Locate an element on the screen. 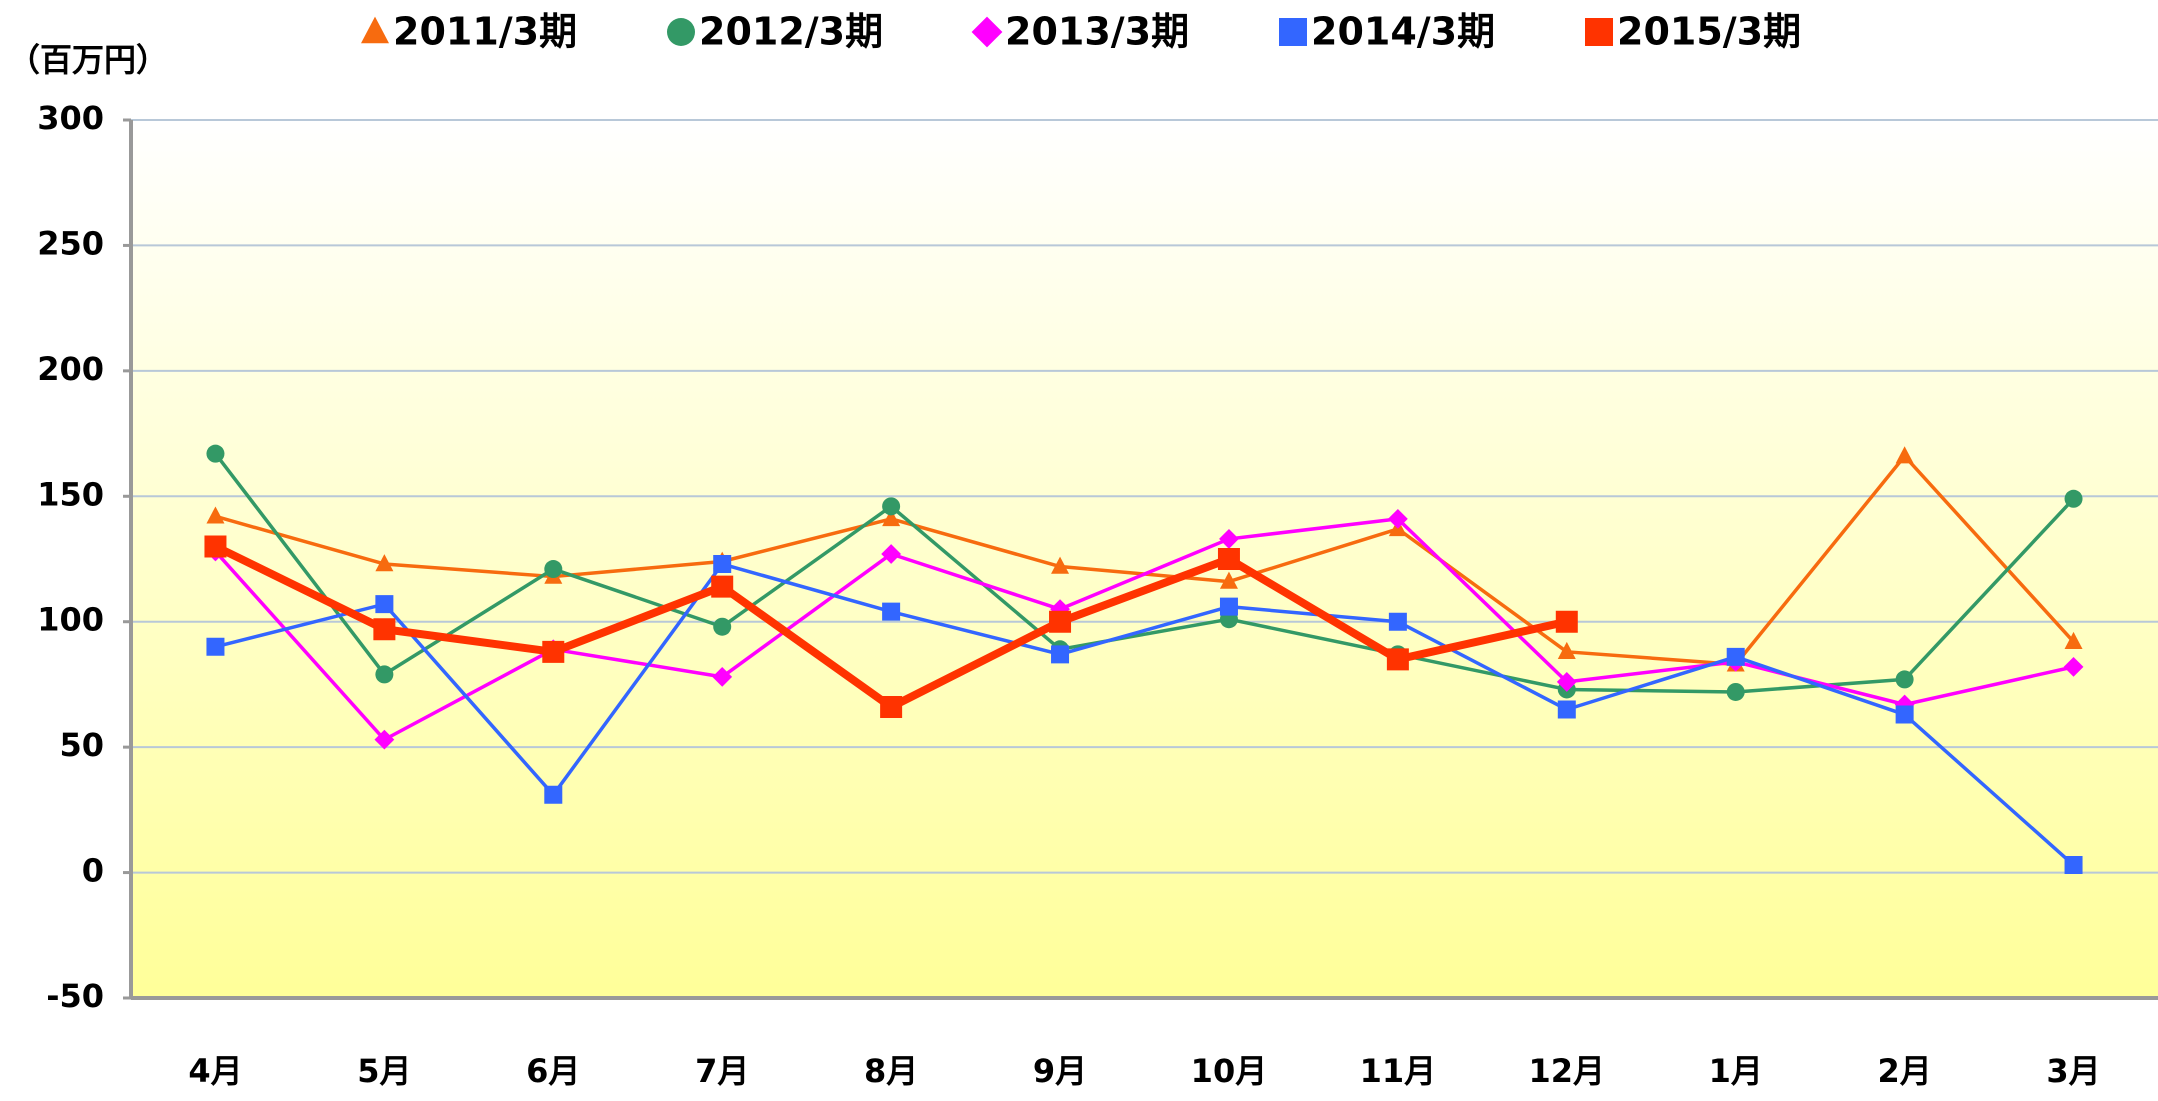  legend-label: 2013/3期 is located at coordinates (1097, 32).